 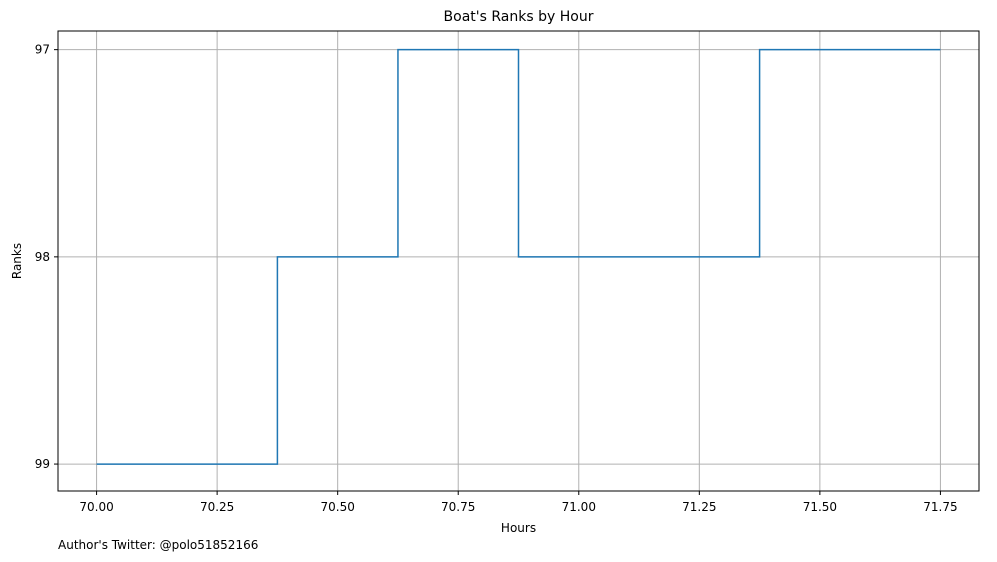 I want to click on chart-title: Boat's Ranks by Hour, so click(x=519, y=17).